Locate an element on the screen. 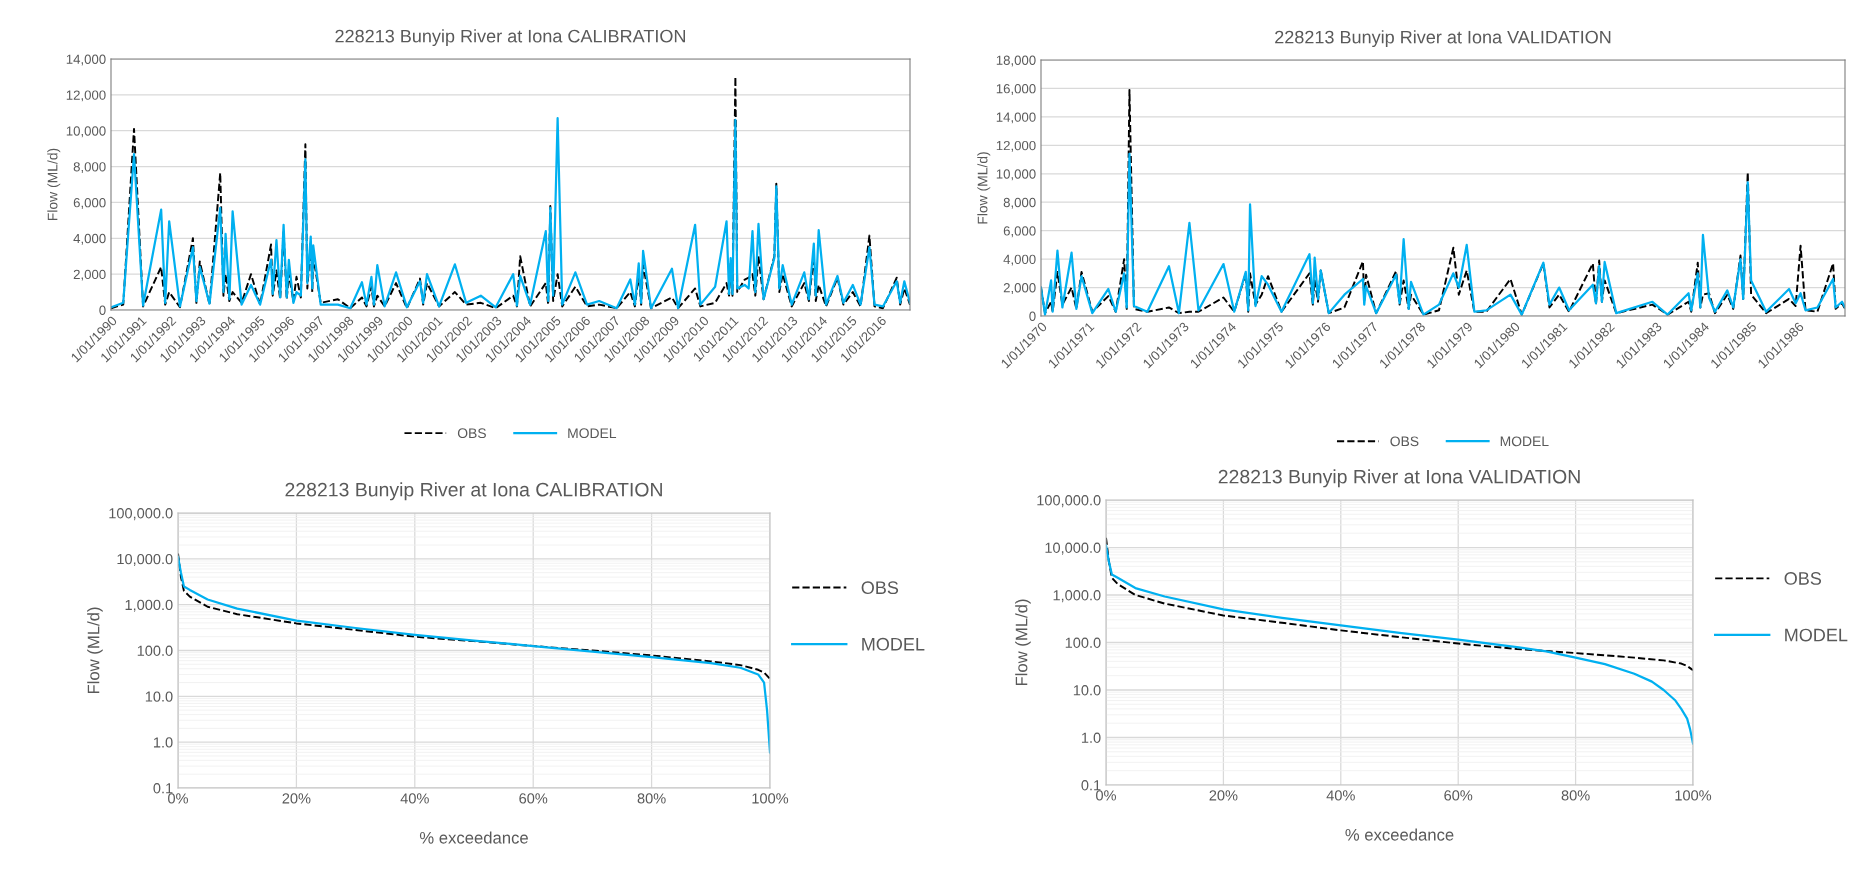  y-tick-label: 16,000 is located at coordinates (1016, 89).